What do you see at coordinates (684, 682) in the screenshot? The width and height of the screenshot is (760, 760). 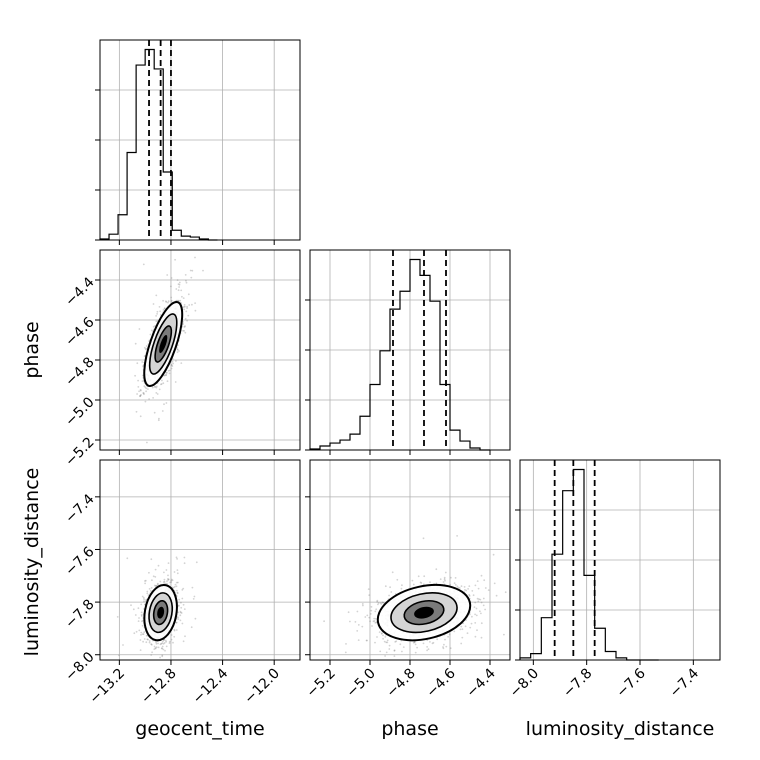 I see `x-tick-label: −7.4` at bounding box center [684, 682].